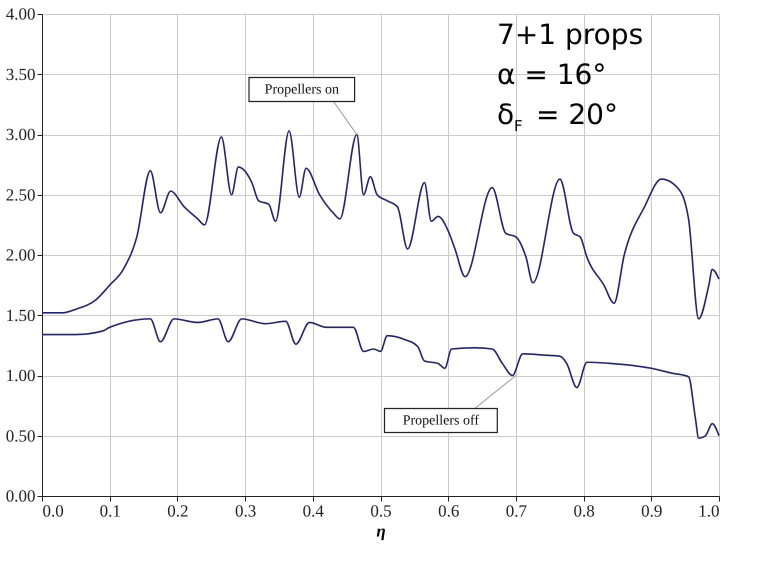  Describe the element at coordinates (441, 421) in the screenshot. I see `annotation: Propellers off` at that location.